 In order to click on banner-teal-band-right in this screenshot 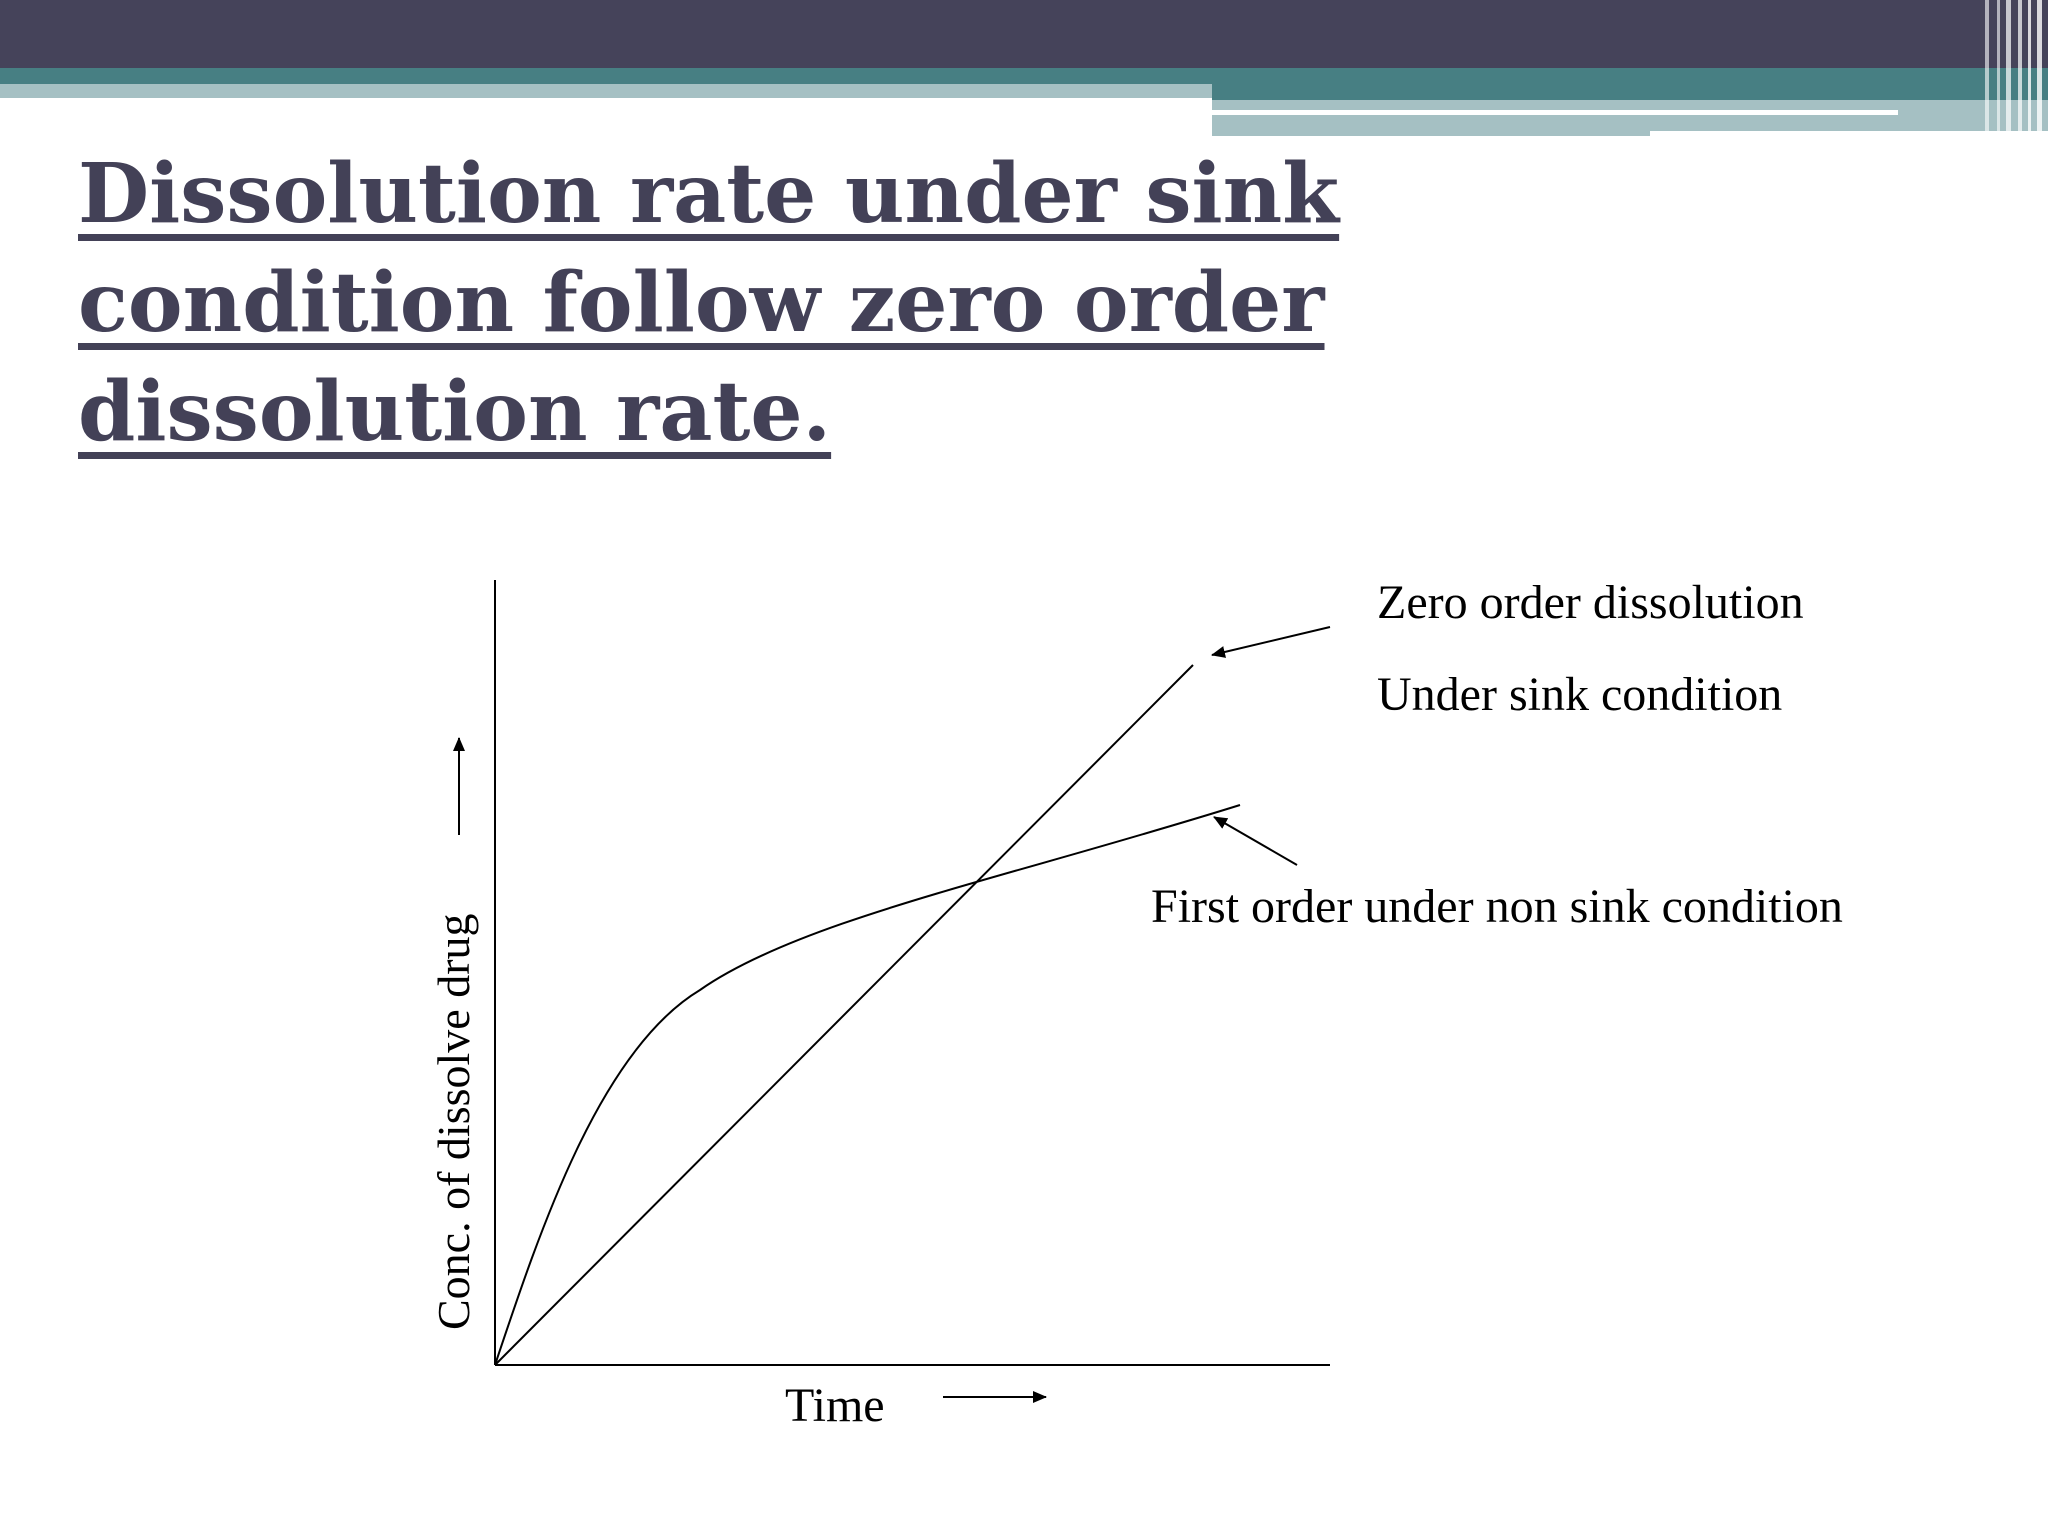, I will do `click(1630, 92)`.